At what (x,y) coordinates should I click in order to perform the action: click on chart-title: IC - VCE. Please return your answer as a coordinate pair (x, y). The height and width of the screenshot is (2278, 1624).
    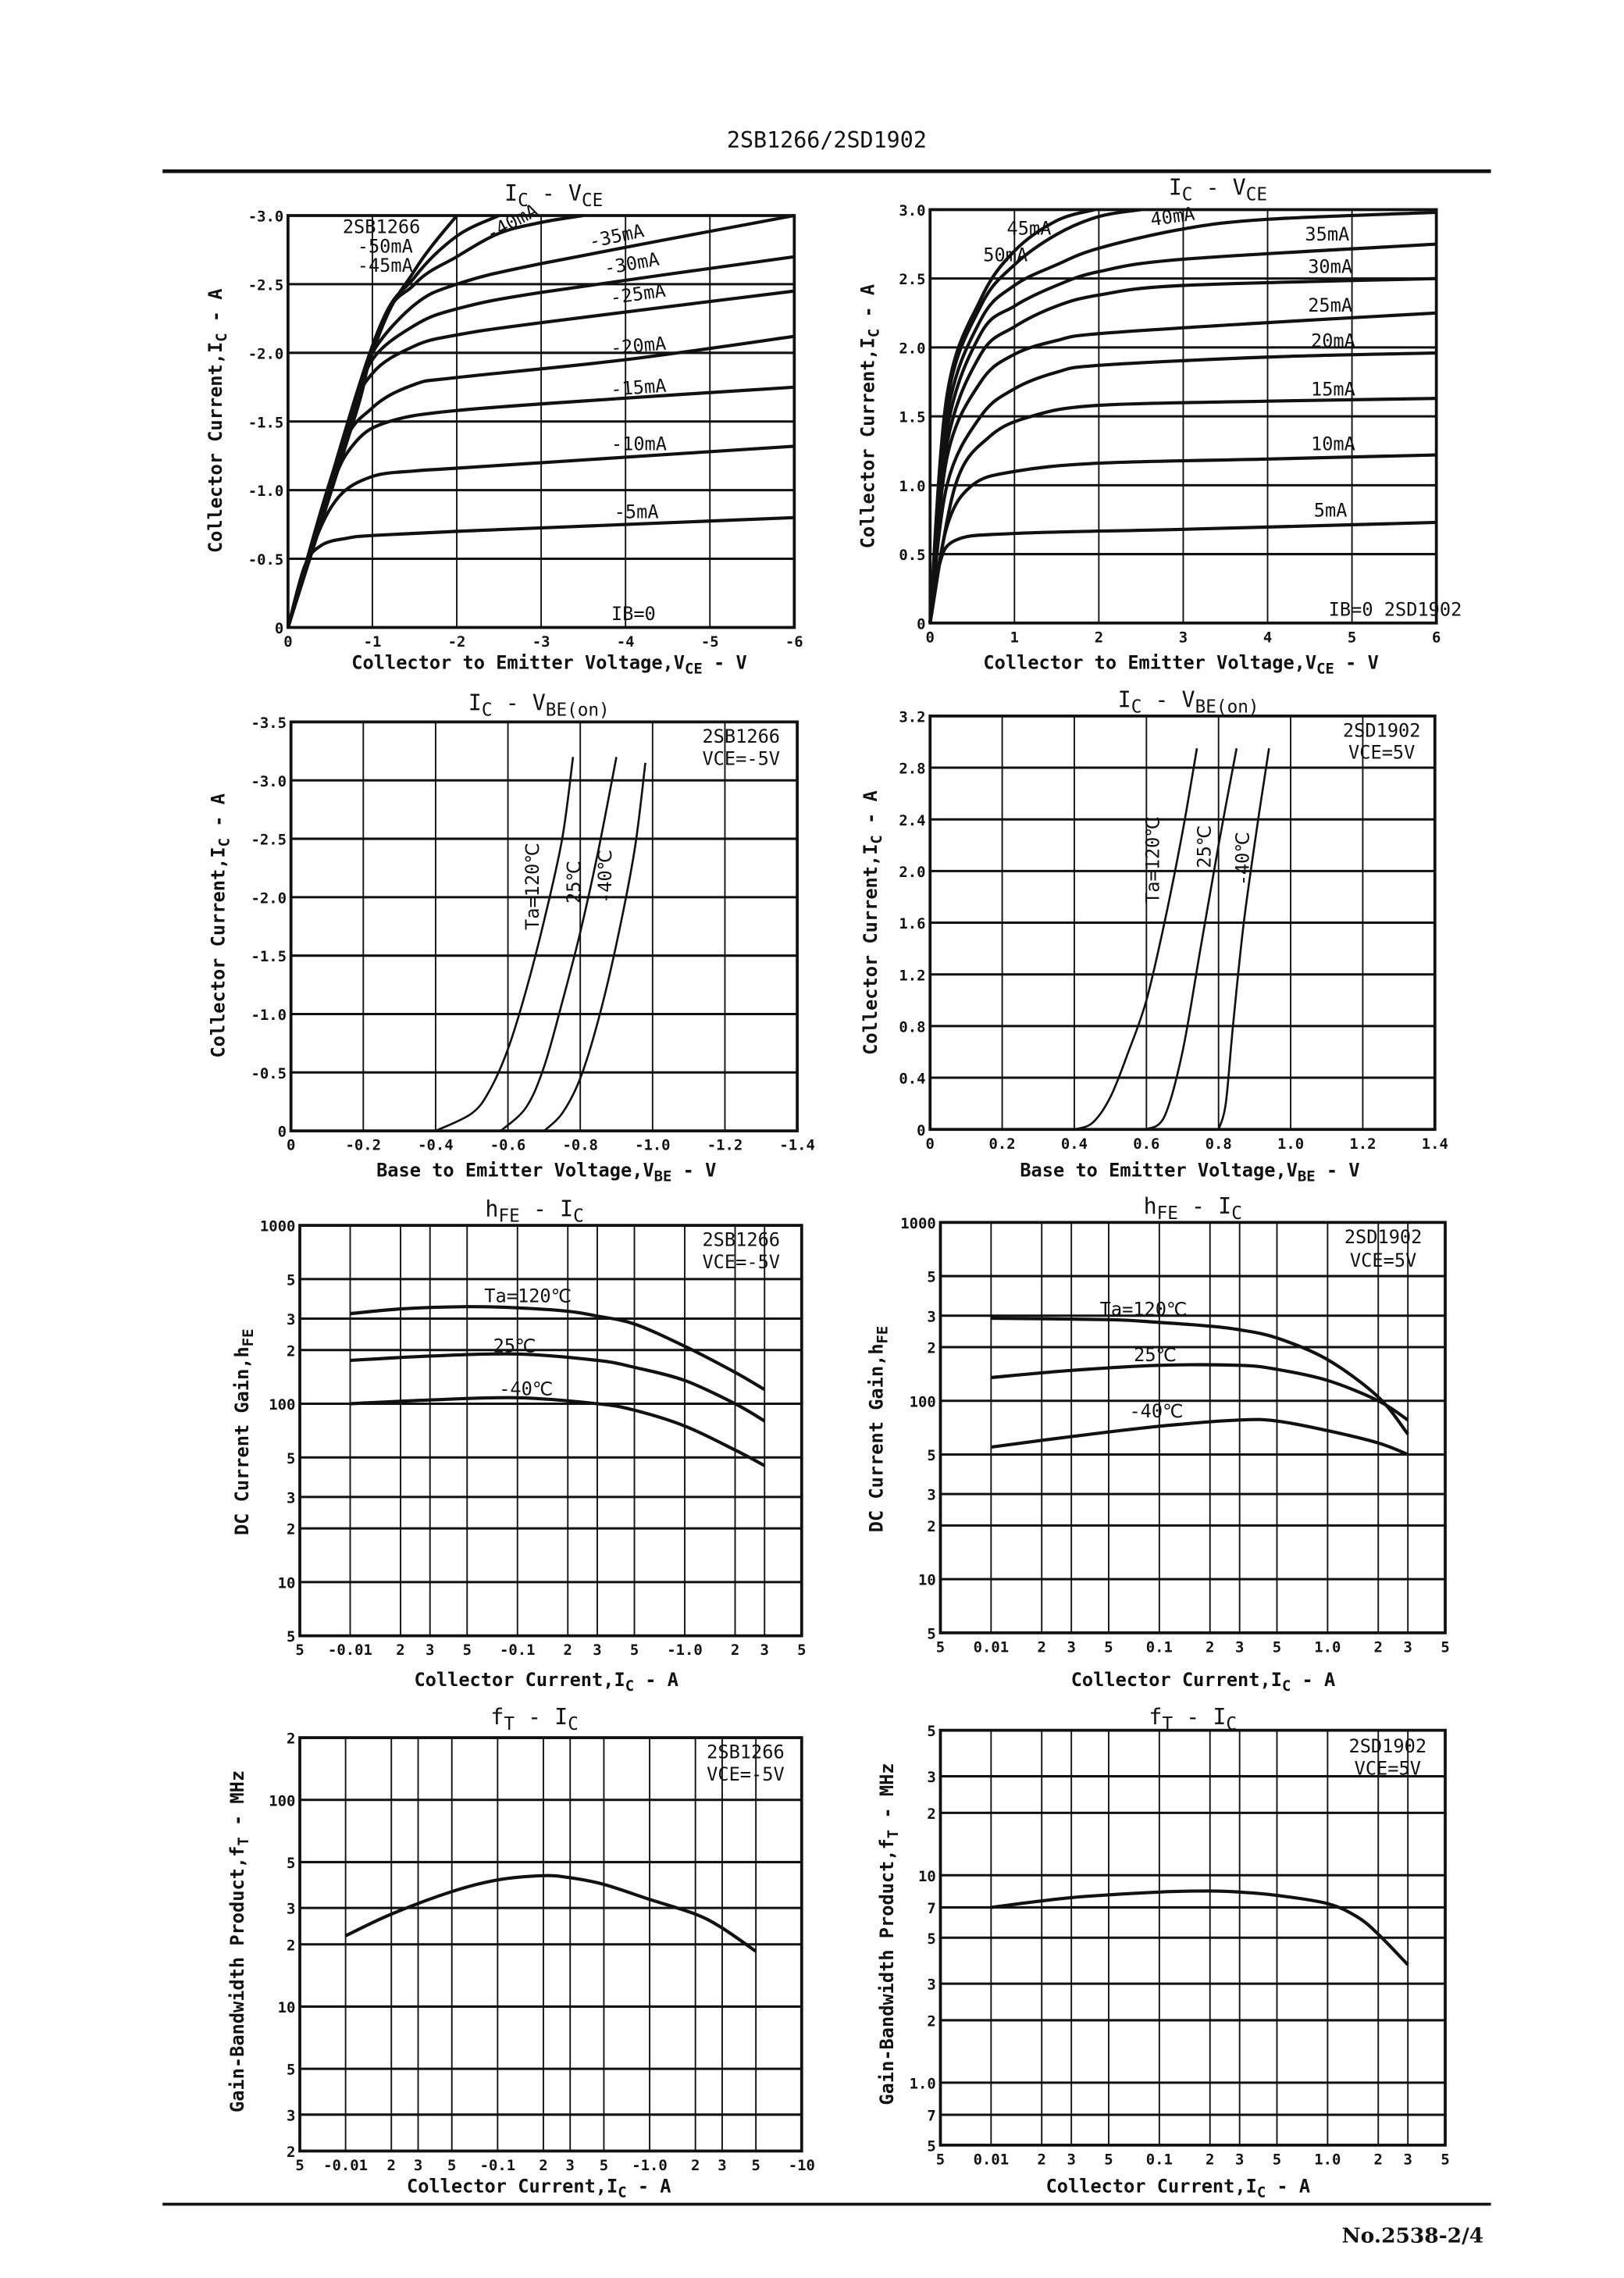
    Looking at the image, I should click on (1218, 190).